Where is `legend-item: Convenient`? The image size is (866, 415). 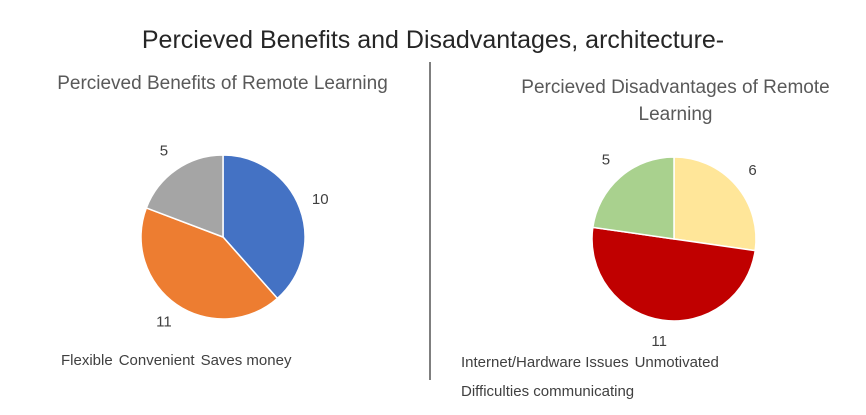 legend-item: Convenient is located at coordinates (154, 360).